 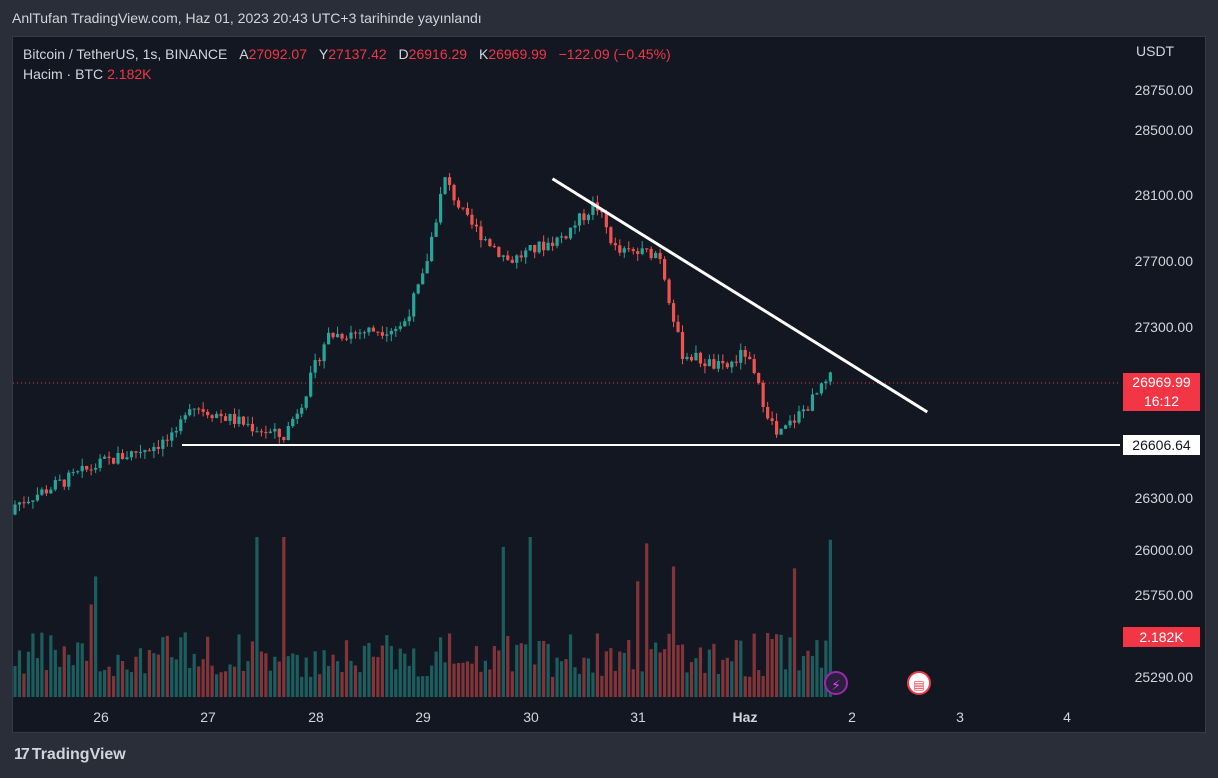 I want to click on volume-value: 2.182K, so click(x=129, y=74).